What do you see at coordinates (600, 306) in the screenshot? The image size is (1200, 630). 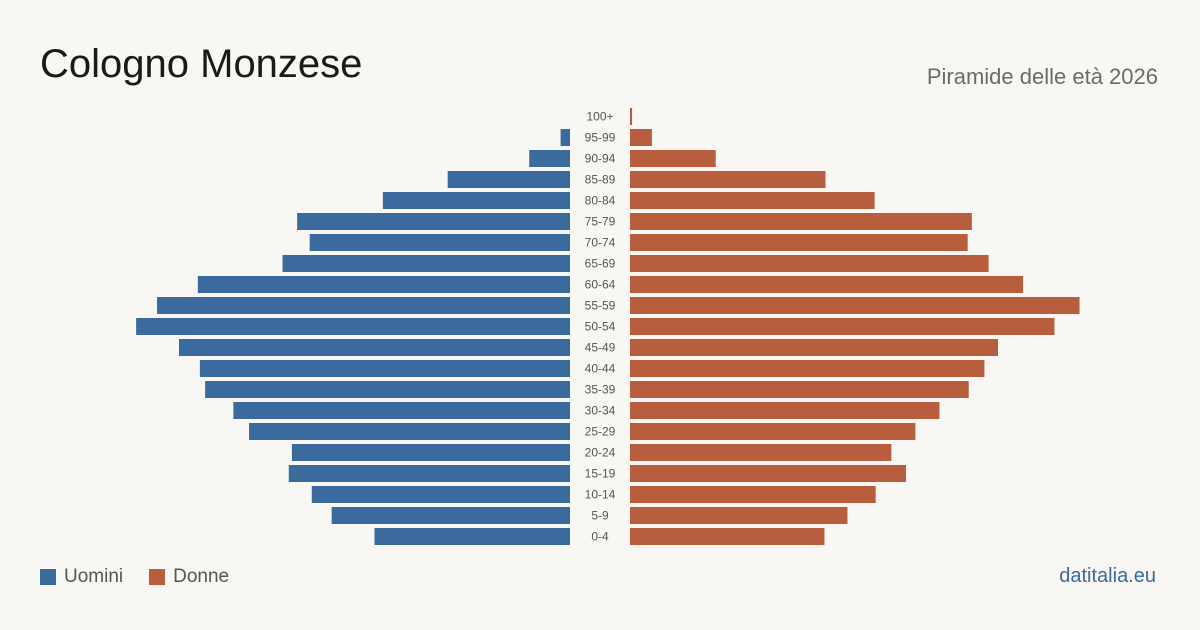 I see `age-label-55-59: 55-59` at bounding box center [600, 306].